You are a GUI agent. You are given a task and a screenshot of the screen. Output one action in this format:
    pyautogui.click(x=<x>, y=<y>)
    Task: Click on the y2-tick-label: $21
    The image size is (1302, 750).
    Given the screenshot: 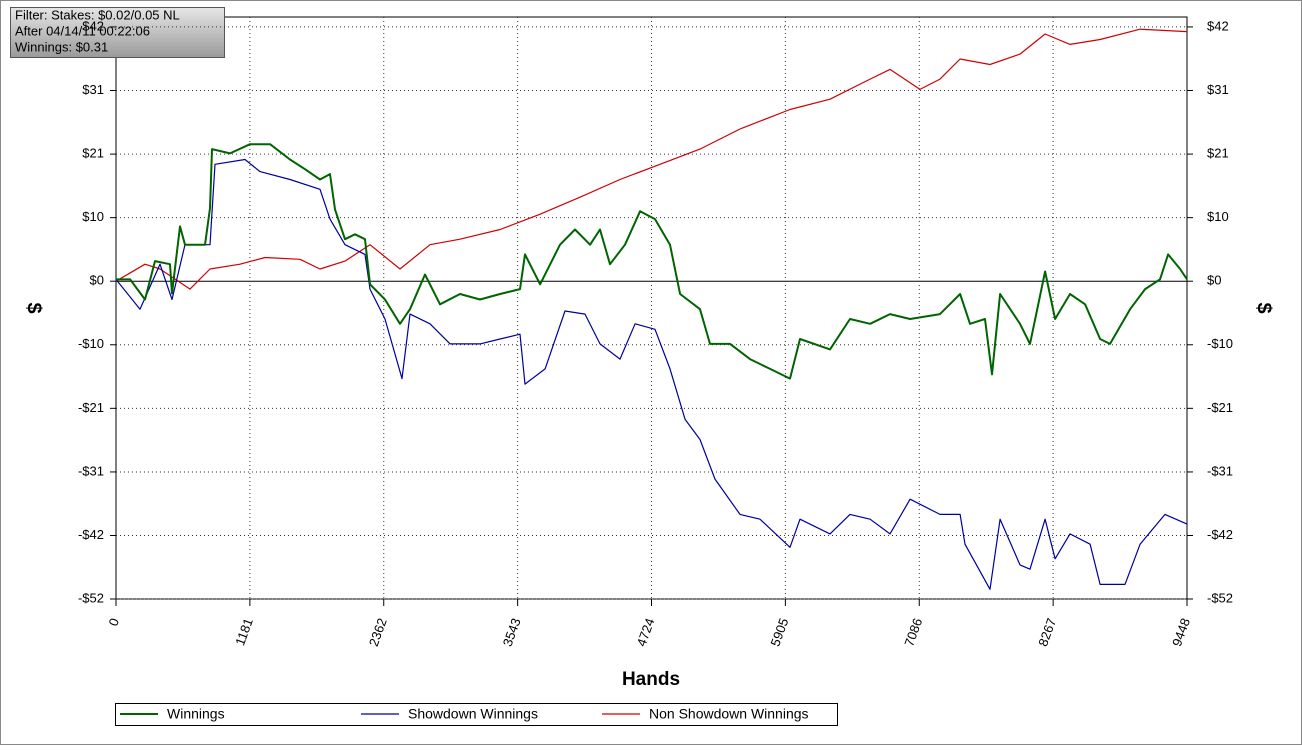 What is the action you would take?
    pyautogui.click(x=1218, y=153)
    